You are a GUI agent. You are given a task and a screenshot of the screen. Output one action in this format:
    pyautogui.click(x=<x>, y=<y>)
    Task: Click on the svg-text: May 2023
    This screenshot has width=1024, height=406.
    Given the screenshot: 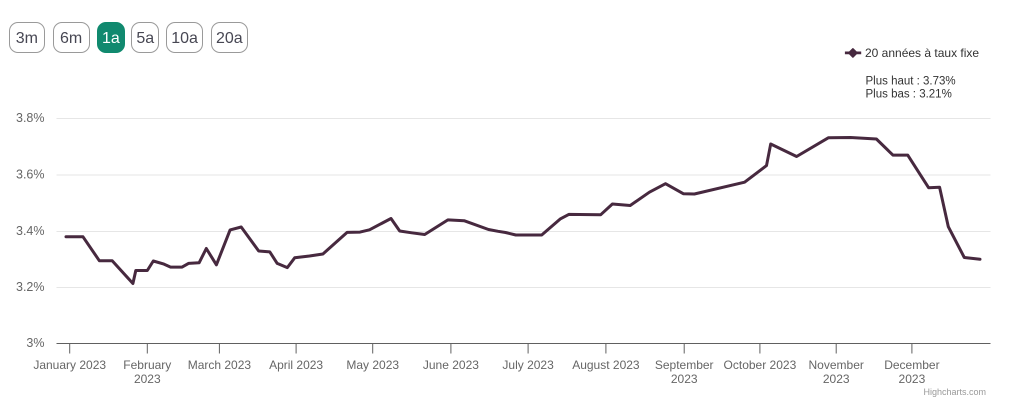 What is the action you would take?
    pyautogui.click(x=372, y=365)
    